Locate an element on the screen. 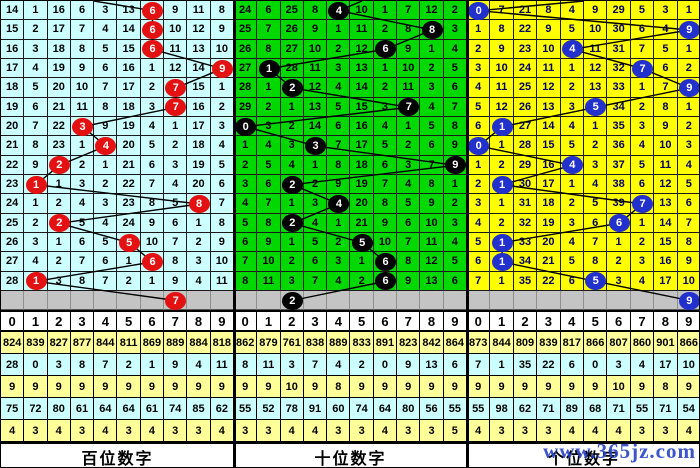  miss-cell: 27 is located at coordinates (13, 262).